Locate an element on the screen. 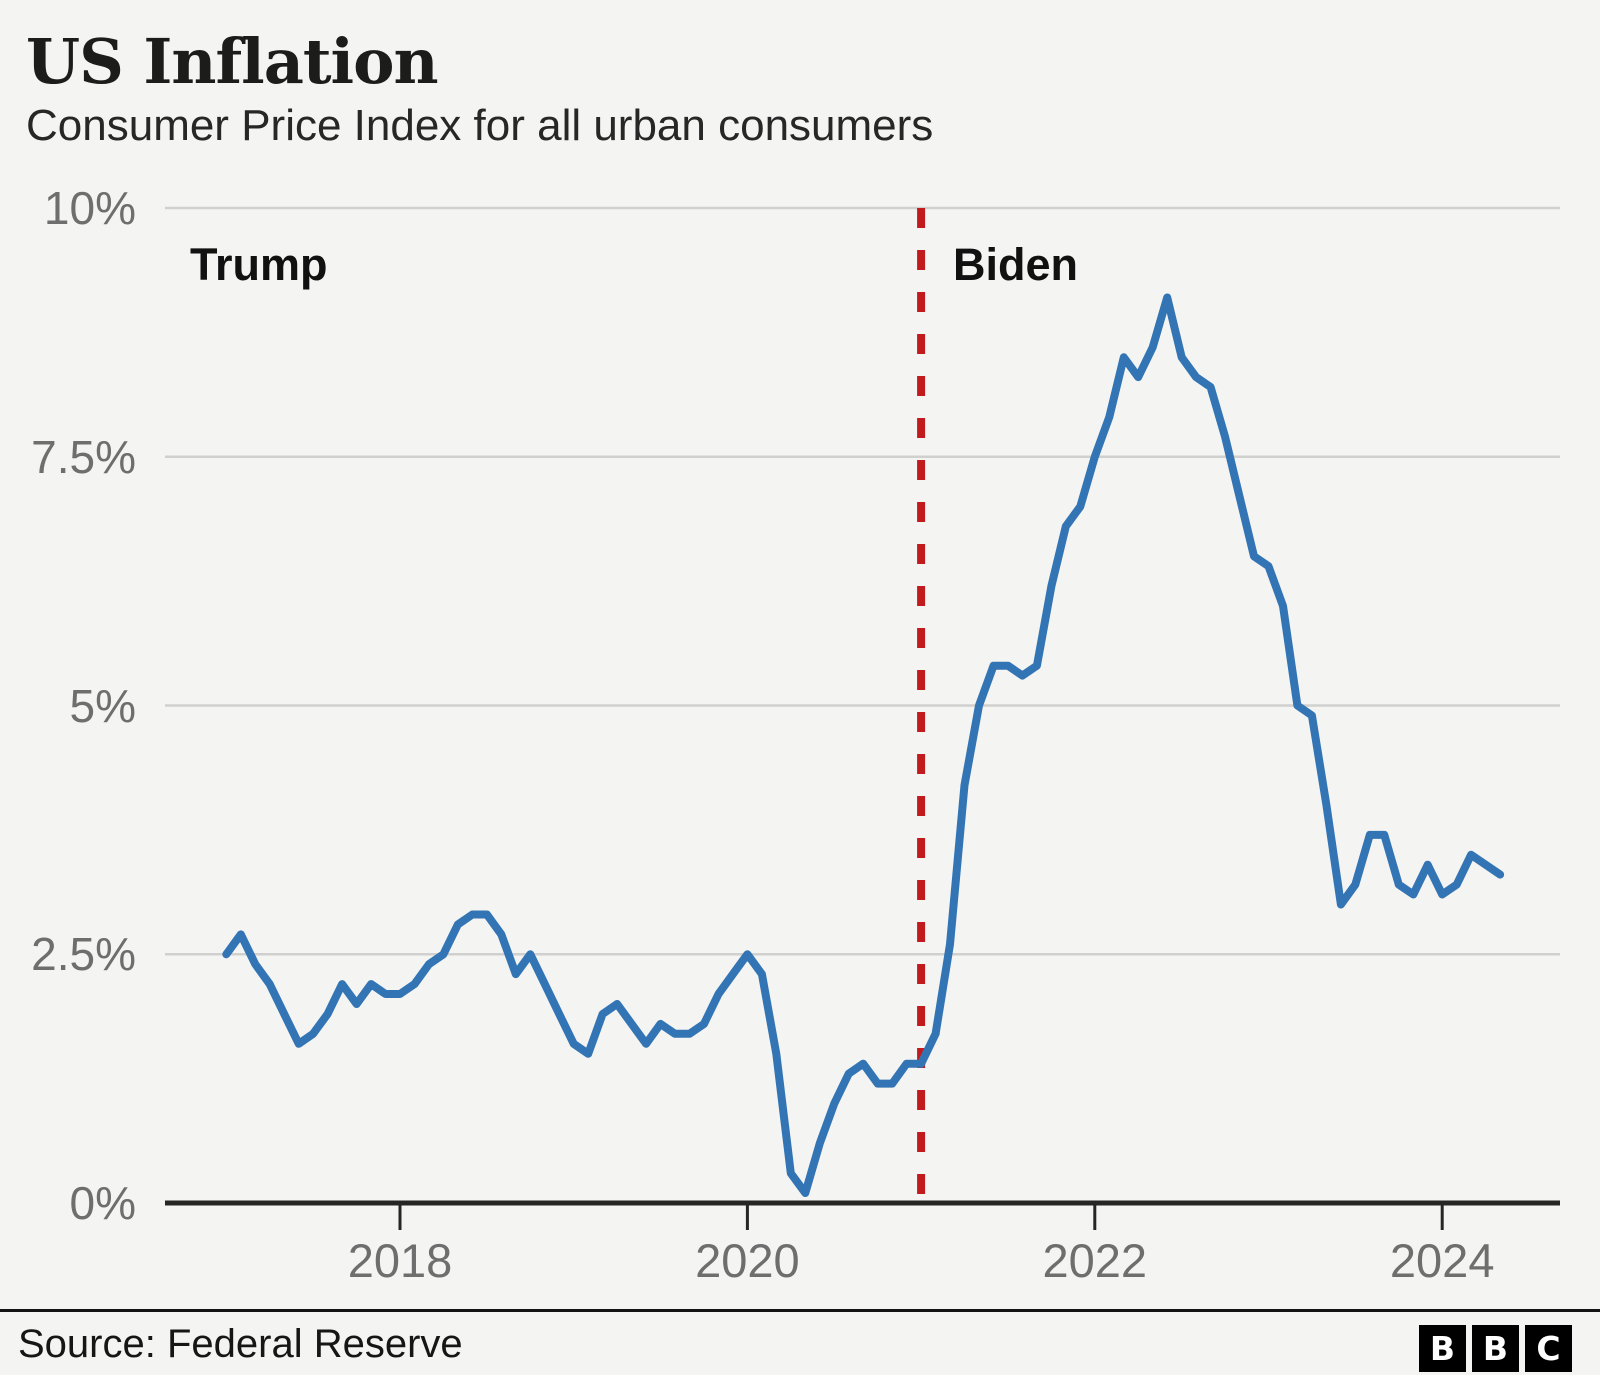 This screenshot has width=1600, height=1375. y-tick-label-5pct: 5% is located at coordinates (102, 705).